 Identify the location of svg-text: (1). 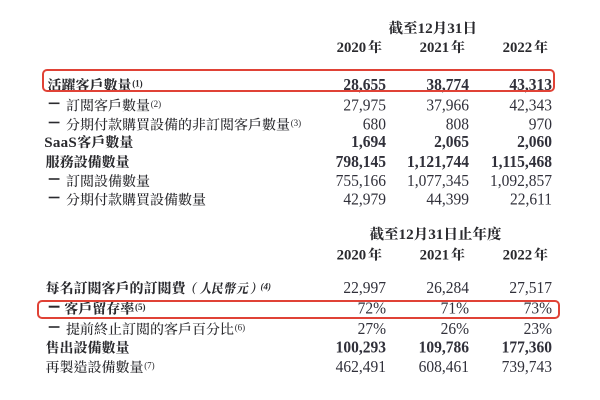
(137, 84).